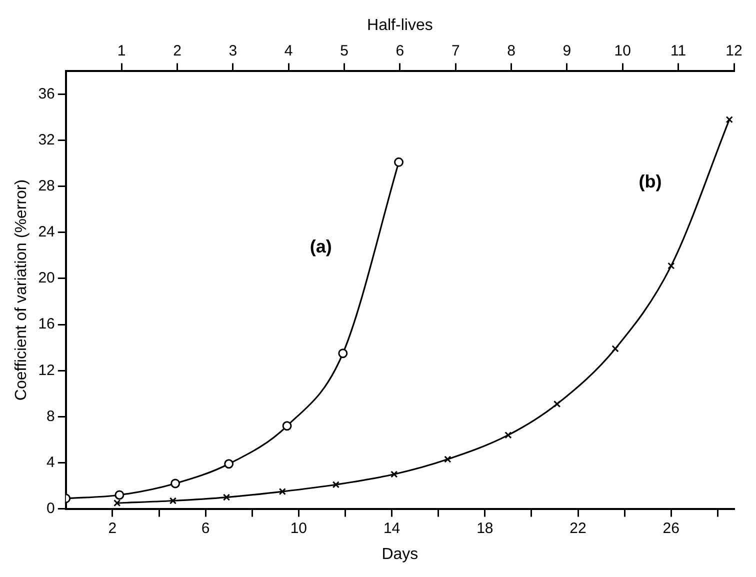 The width and height of the screenshot is (756, 577). I want to click on y-tick-label: 32, so click(46, 139).